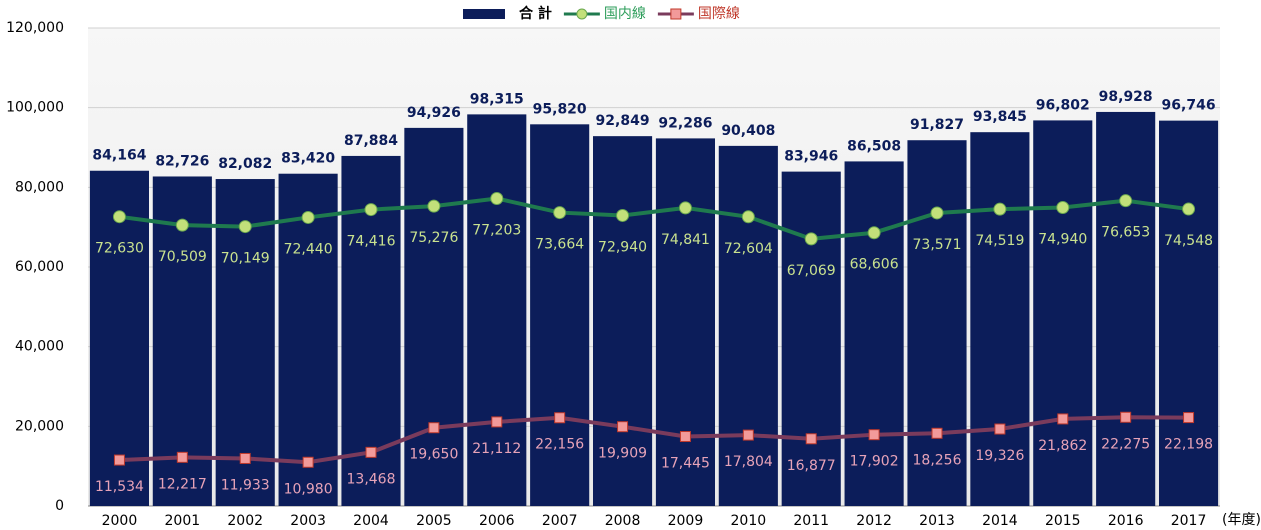 The width and height of the screenshot is (1261, 530). Describe the element at coordinates (999, 241) in the screenshot. I see `data-label: 74,519` at that location.